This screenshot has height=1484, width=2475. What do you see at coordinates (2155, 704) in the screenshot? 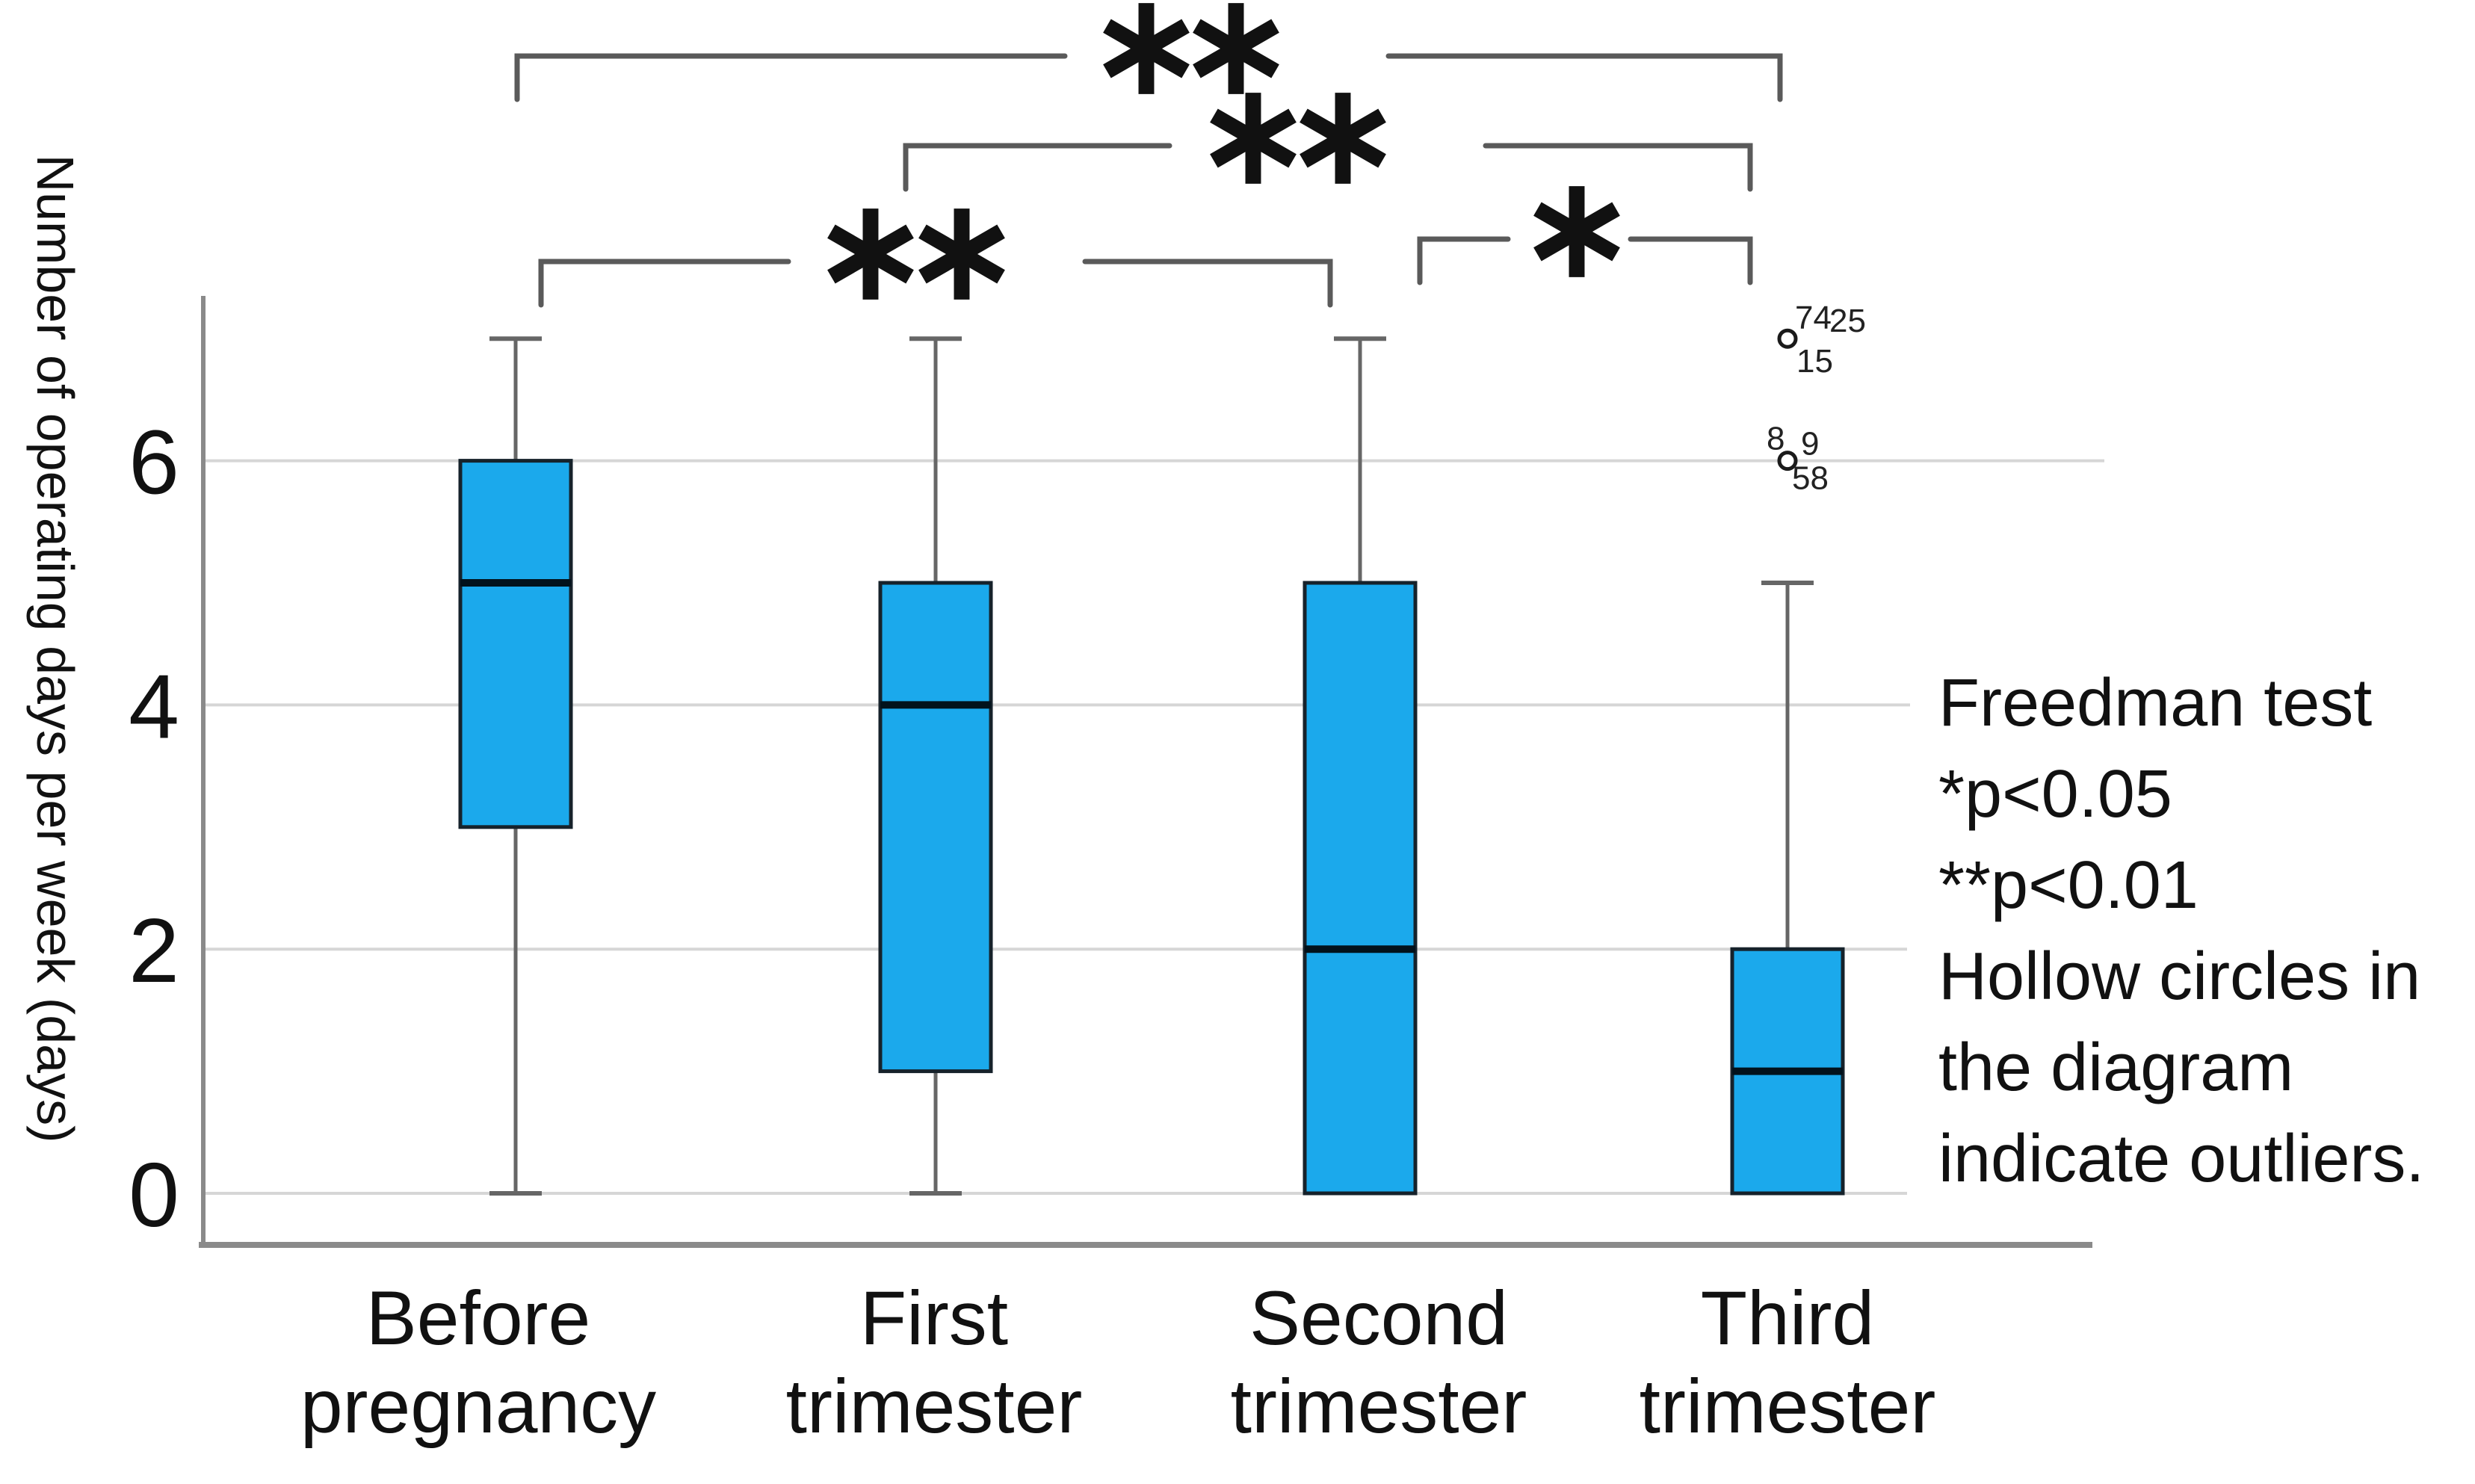
I see `legend-note-line: Freedman test` at bounding box center [2155, 704].